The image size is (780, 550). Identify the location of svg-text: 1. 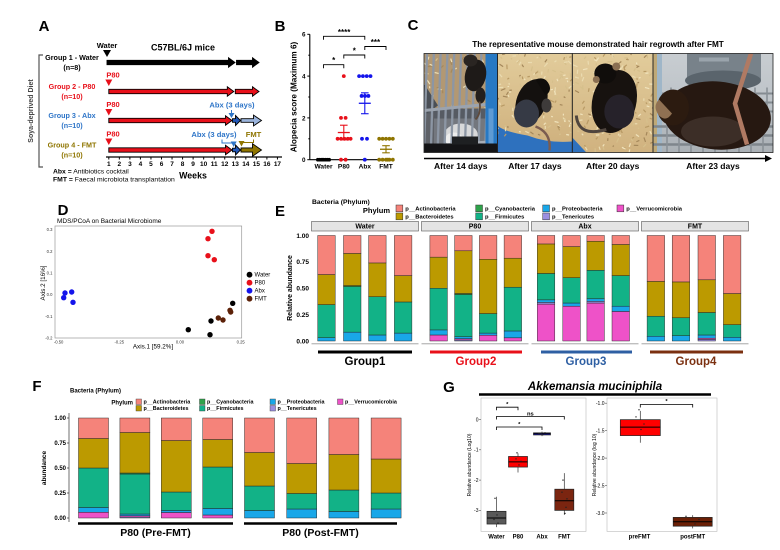
(109, 164).